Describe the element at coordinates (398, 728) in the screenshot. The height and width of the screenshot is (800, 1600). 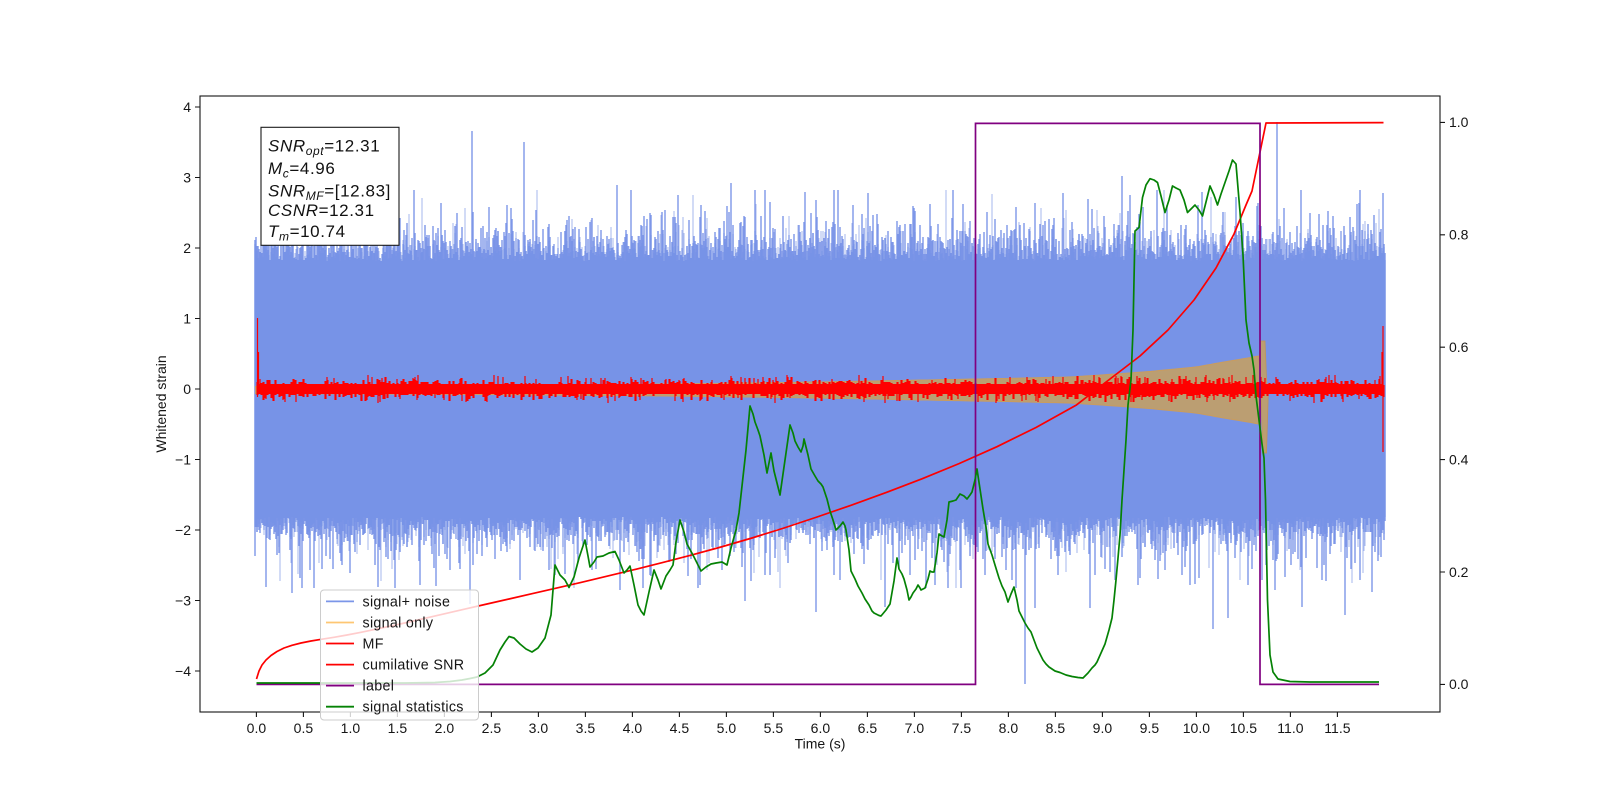
I see `svg-text: 1.5` at that location.